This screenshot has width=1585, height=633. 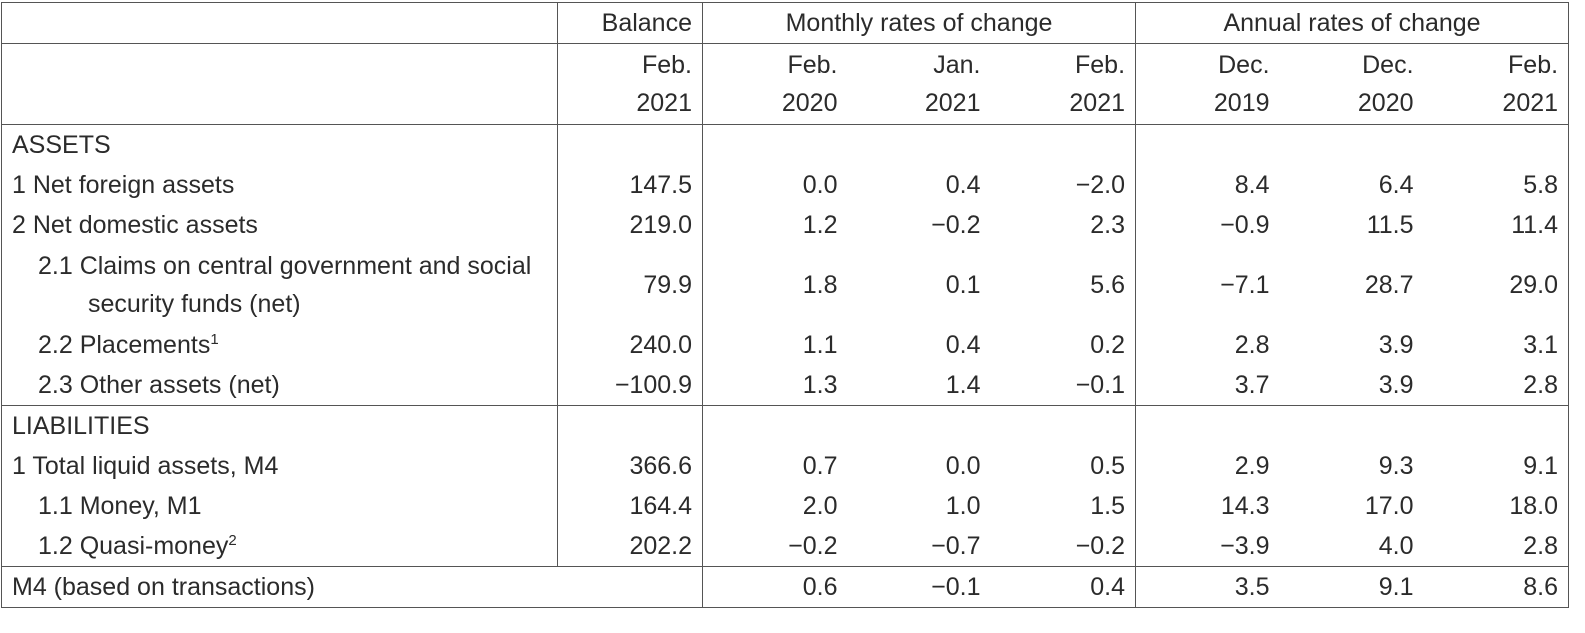 What do you see at coordinates (1245, 285) in the screenshot?
I see `cell: −7.1` at bounding box center [1245, 285].